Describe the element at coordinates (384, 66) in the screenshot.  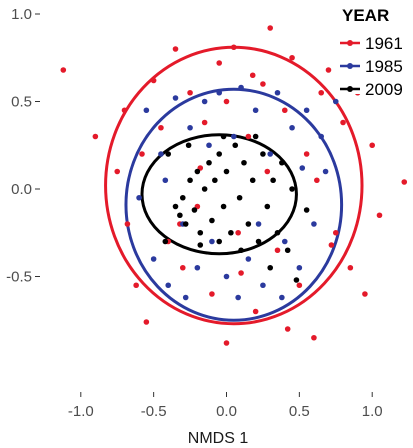
I see `legend-label-1985: 1985` at that location.